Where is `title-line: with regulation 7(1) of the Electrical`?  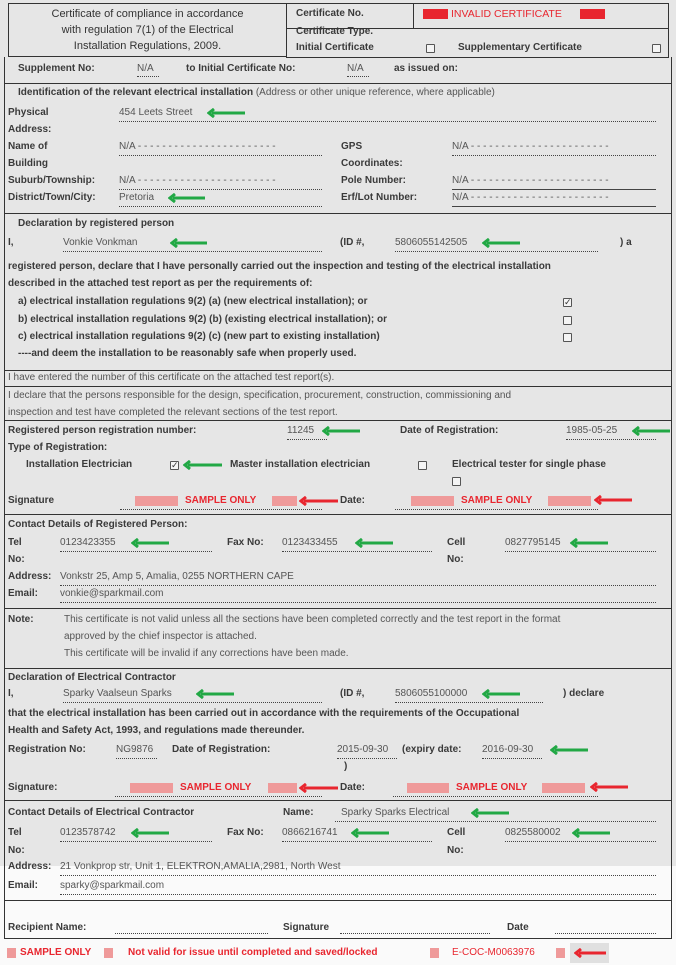
title-line: with regulation 7(1) of the Electrical is located at coordinates (147, 30).